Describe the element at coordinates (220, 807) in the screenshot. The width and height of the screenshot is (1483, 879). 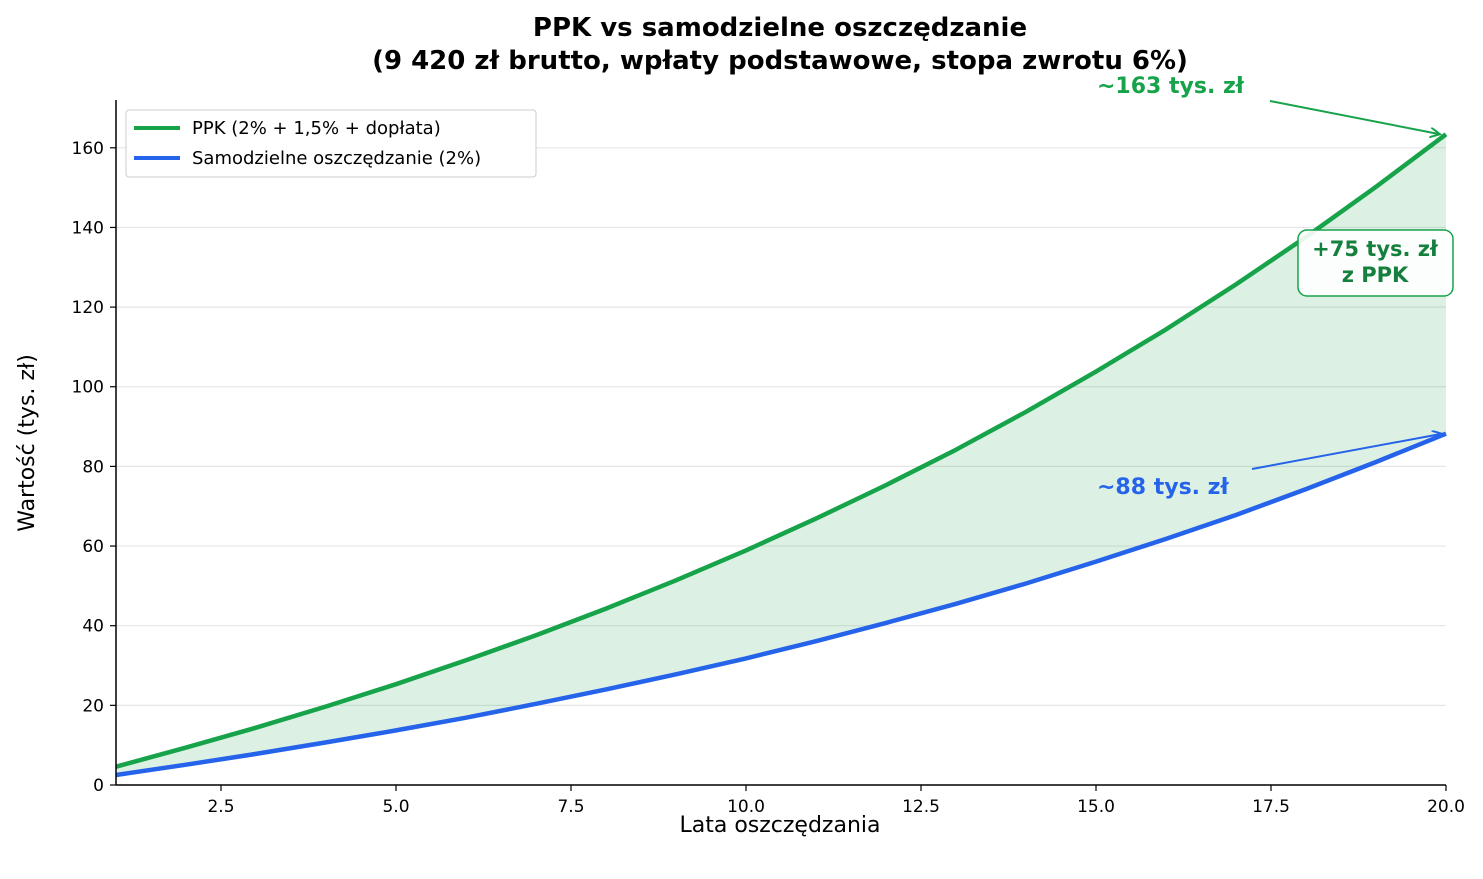
I see `x-tick-label: 2.5` at that location.